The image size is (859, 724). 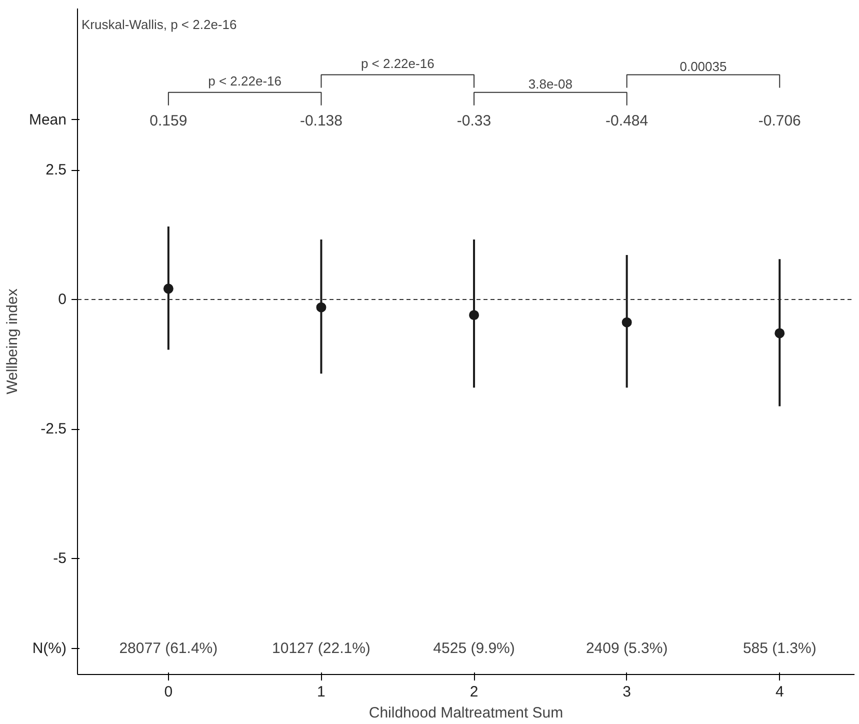 I want to click on x-tick-label: 0, so click(x=168, y=692).